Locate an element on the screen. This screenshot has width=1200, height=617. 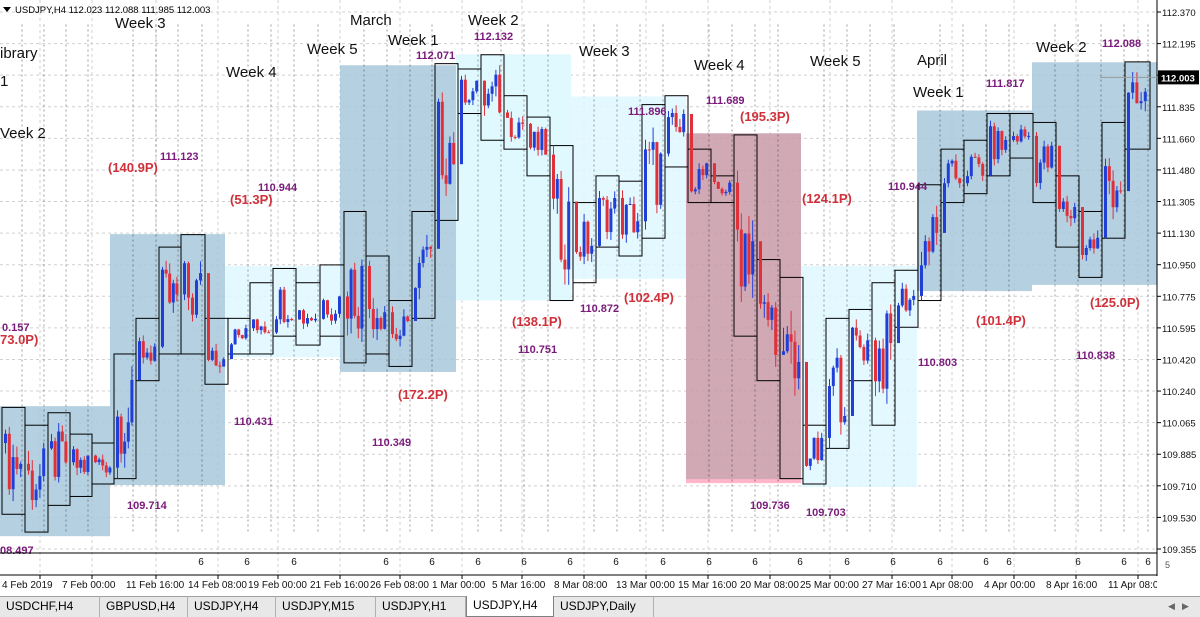
tab-usdjpy-h1: USDJPY,H1 is located at coordinates (421, 607).